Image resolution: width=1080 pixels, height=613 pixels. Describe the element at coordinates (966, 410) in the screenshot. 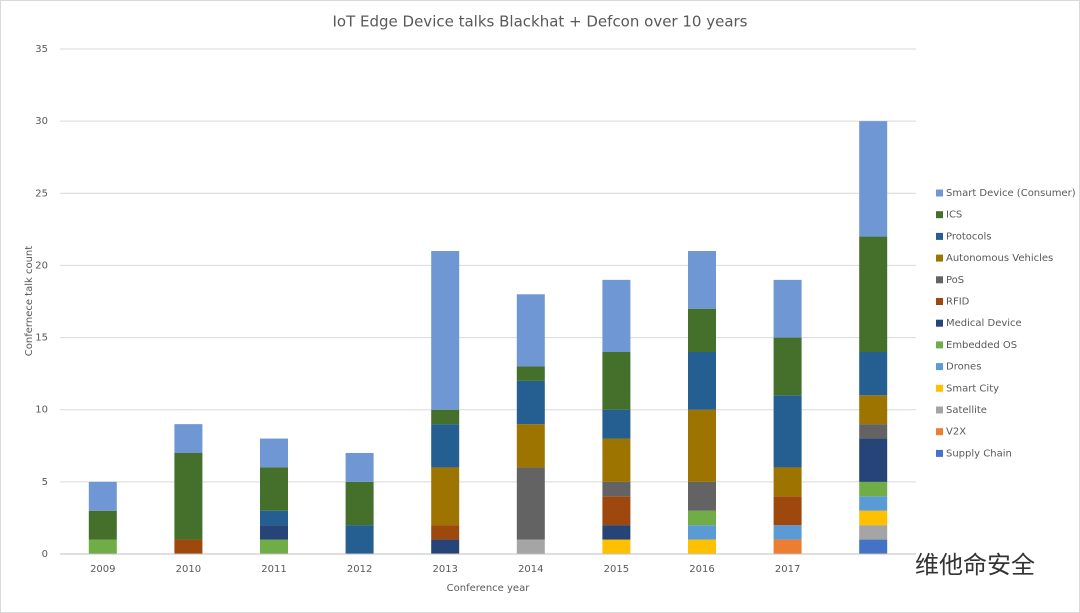

I see `legend-label: Satellite` at that location.